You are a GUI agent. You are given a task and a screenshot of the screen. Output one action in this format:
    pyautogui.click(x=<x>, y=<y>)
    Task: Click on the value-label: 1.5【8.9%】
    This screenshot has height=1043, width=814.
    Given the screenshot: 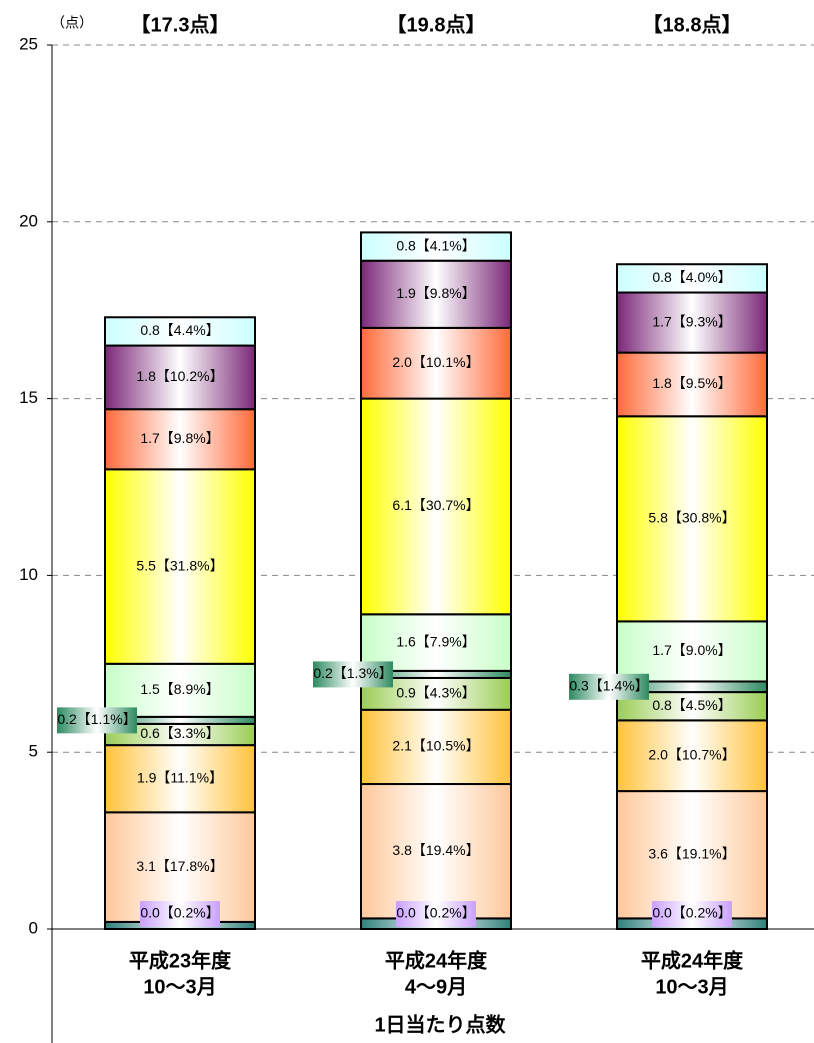 What is the action you would take?
    pyautogui.click(x=179, y=689)
    